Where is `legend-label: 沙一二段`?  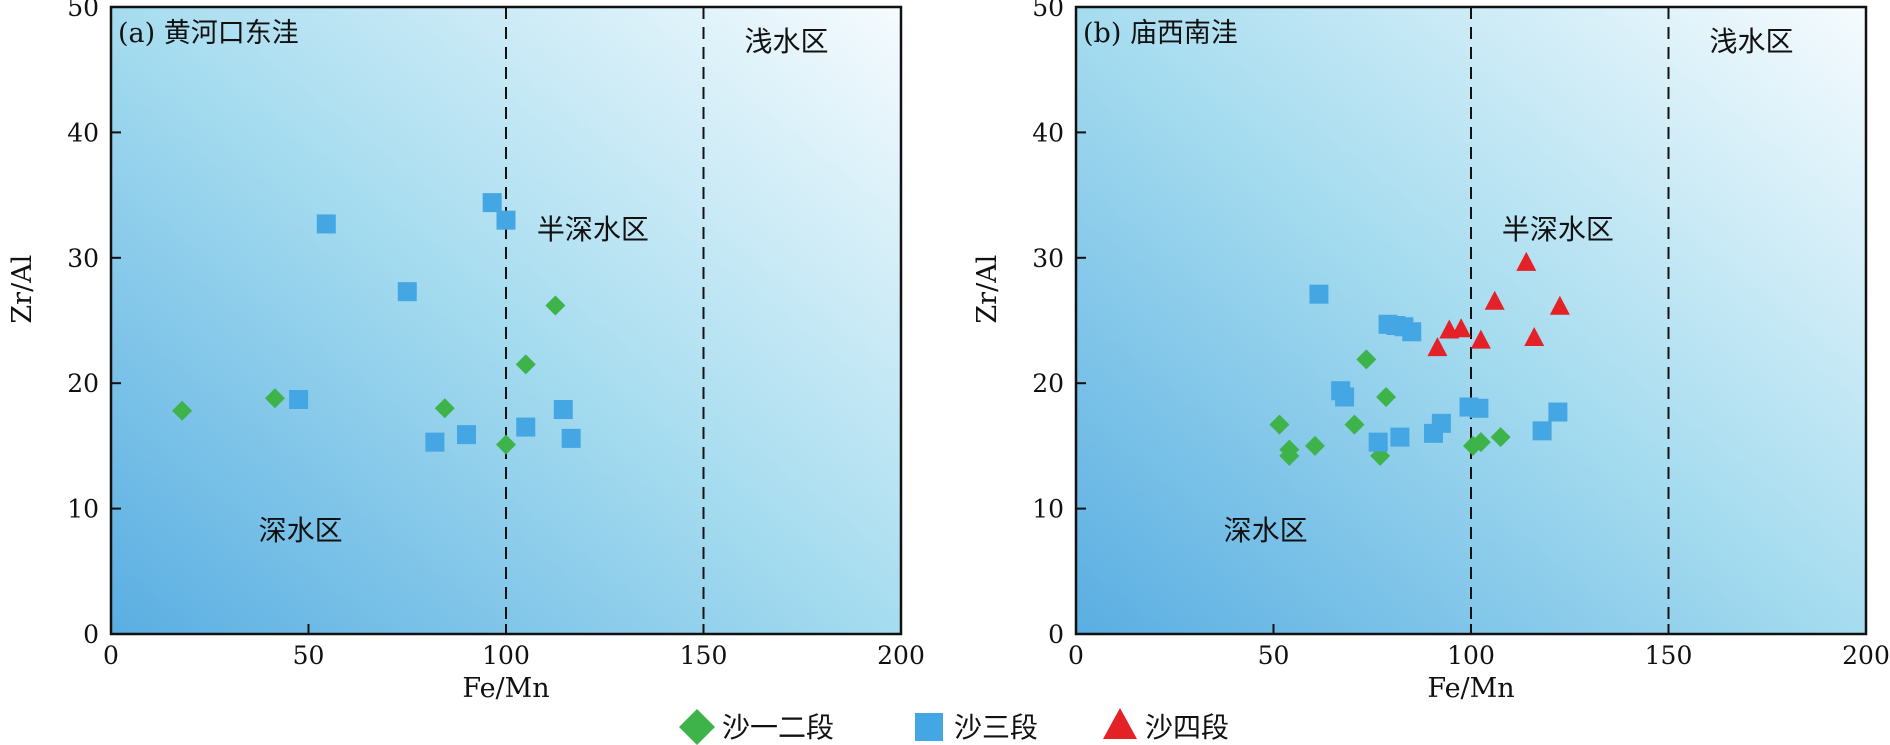 legend-label: 沙一二段 is located at coordinates (778, 727).